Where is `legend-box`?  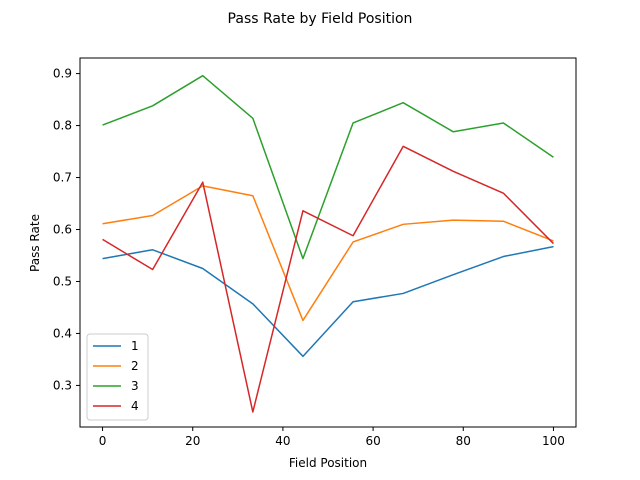 legend-box is located at coordinates (117, 377).